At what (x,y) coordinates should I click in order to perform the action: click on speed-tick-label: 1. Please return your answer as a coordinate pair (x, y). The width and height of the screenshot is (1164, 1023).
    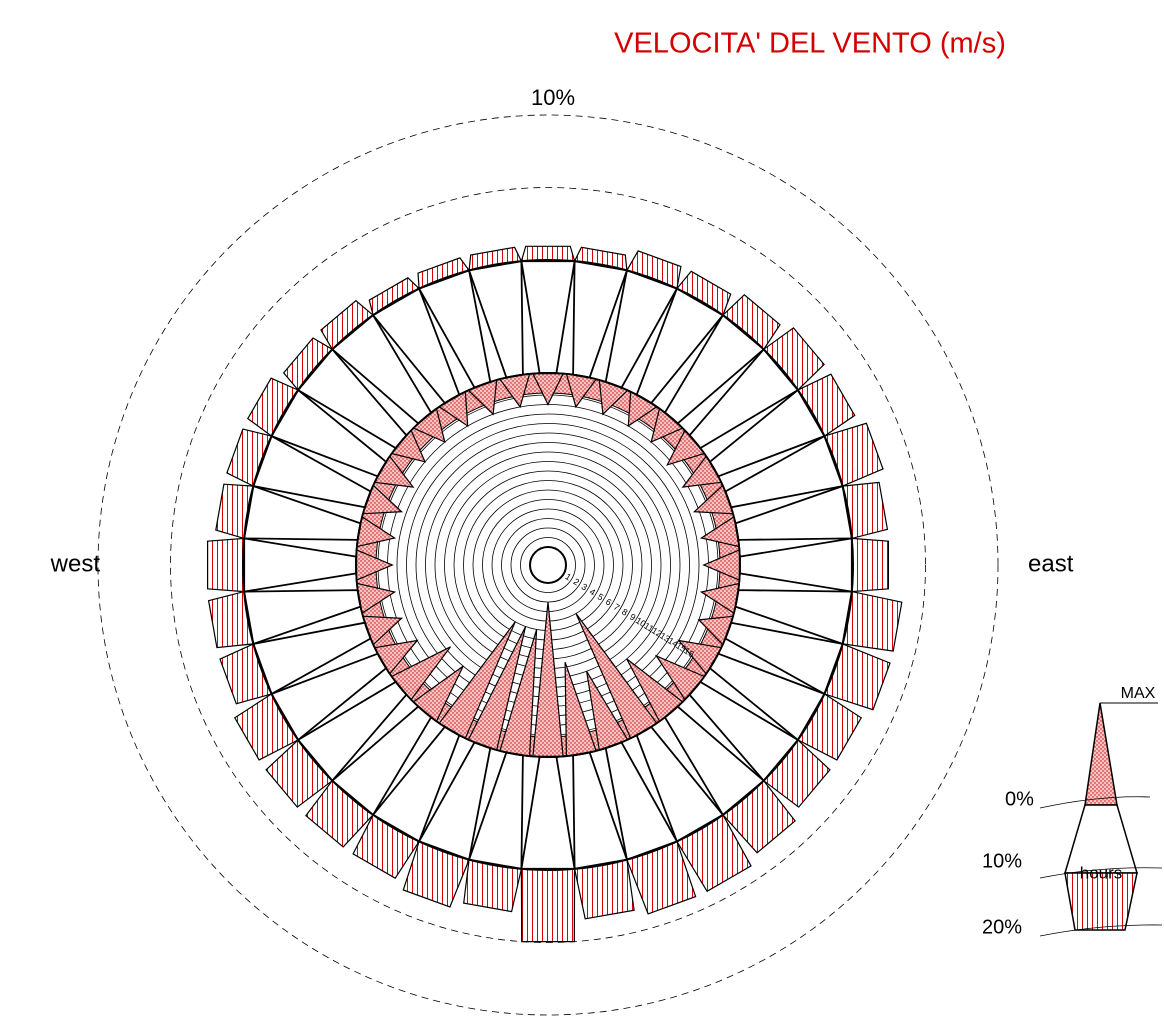
    Looking at the image, I should click on (569, 576).